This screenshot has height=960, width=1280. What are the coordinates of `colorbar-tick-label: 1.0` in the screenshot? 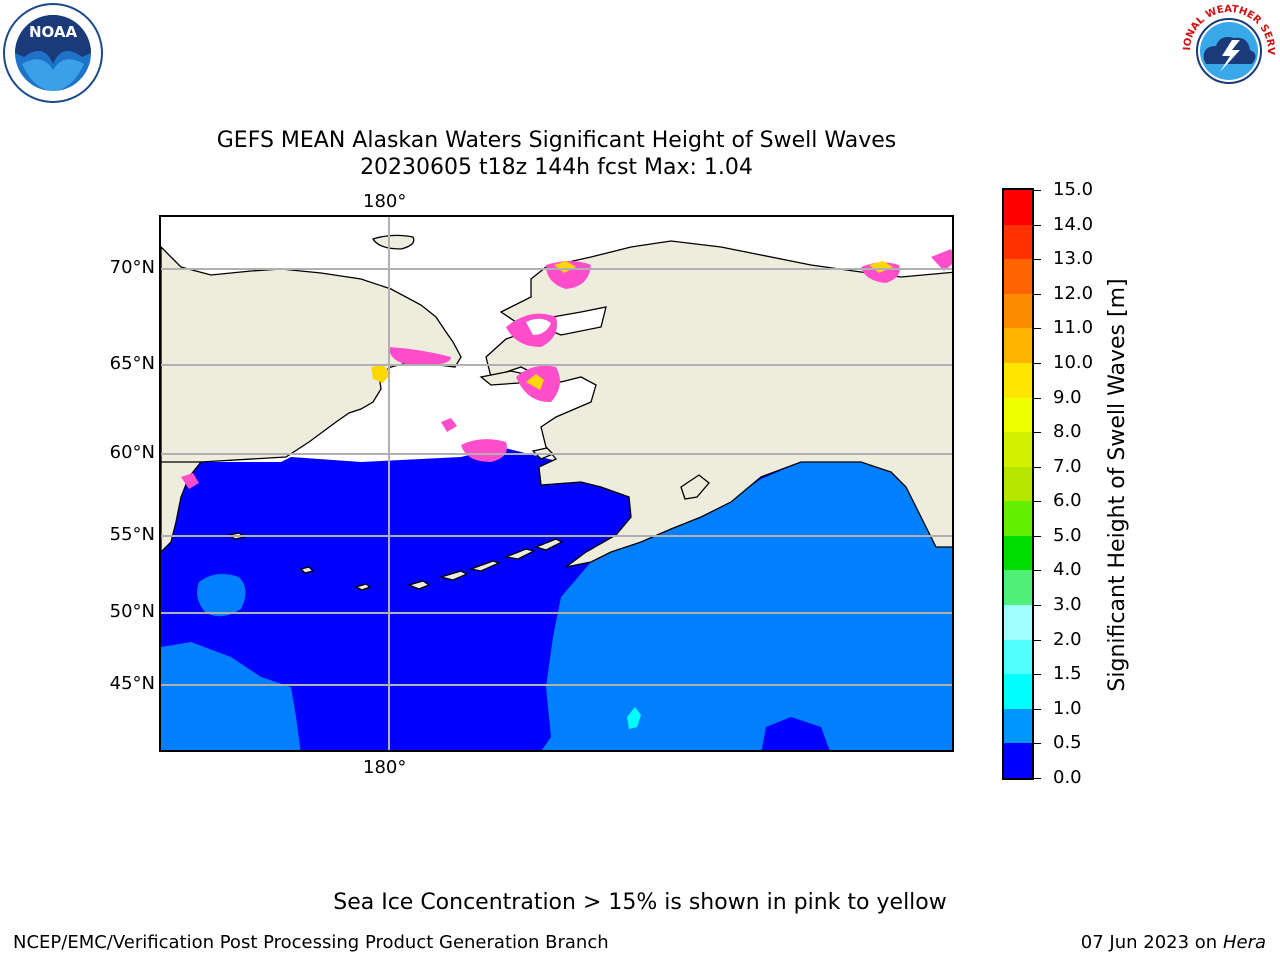 It's located at (1067, 708).